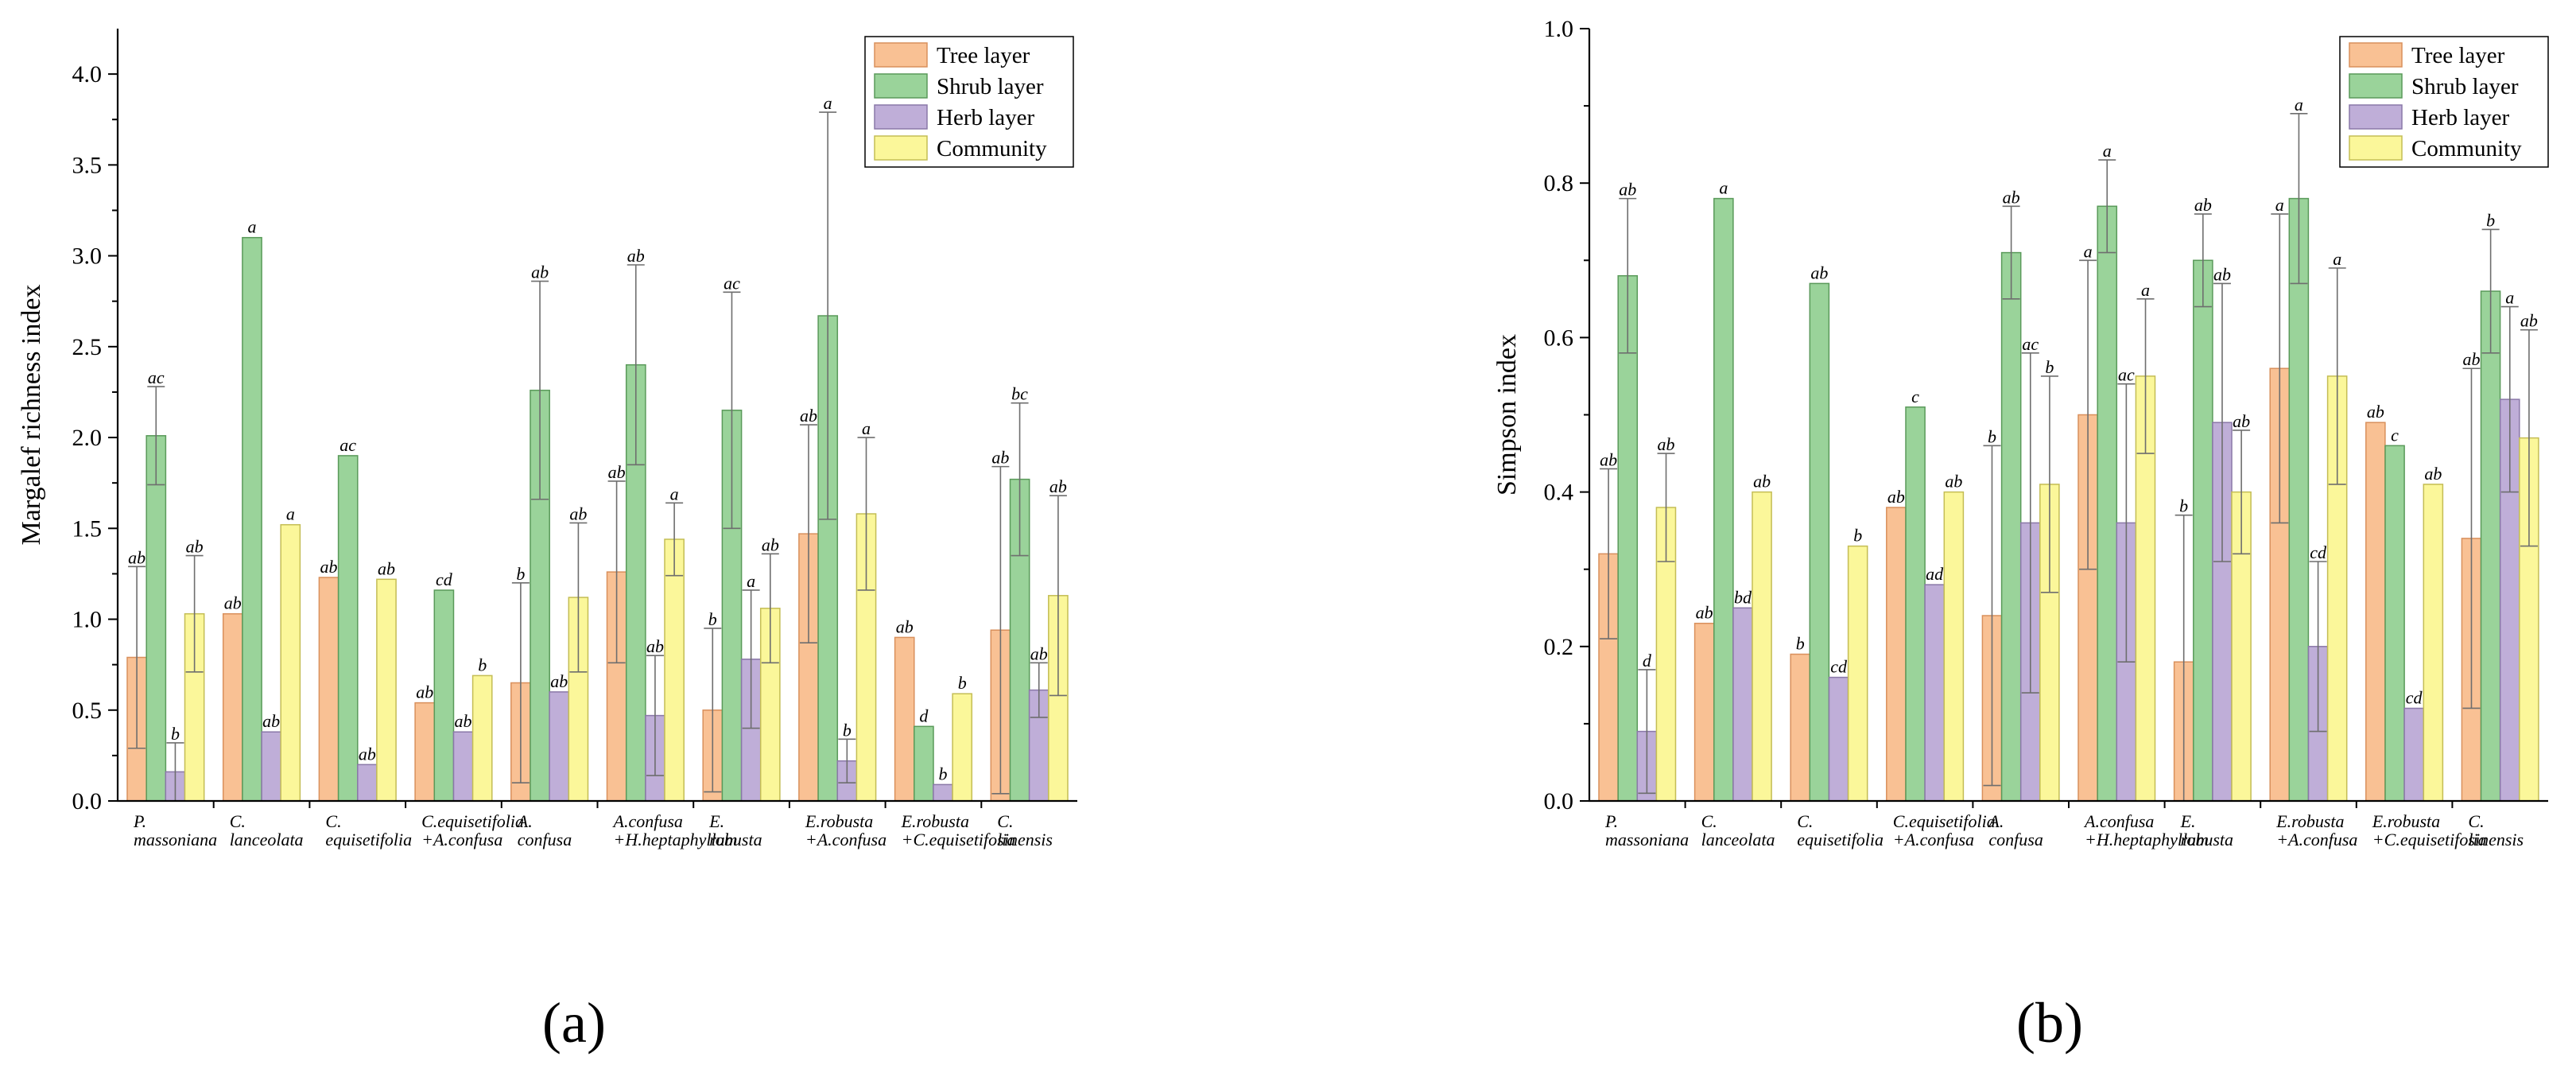 This screenshot has width=2576, height=1069. Describe the element at coordinates (2319, 552) in the screenshot. I see `significance-label-herb-8: cd` at that location.